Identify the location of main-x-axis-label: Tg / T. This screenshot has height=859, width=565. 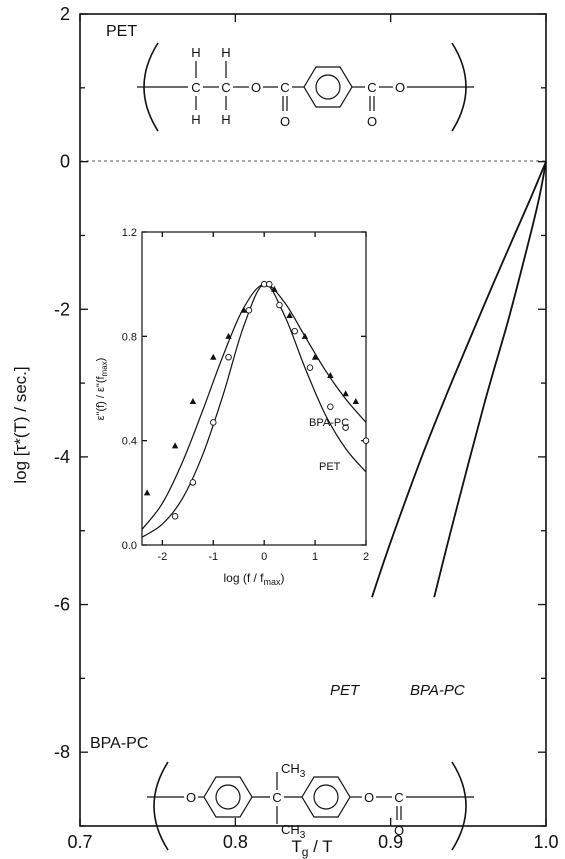
(311, 848).